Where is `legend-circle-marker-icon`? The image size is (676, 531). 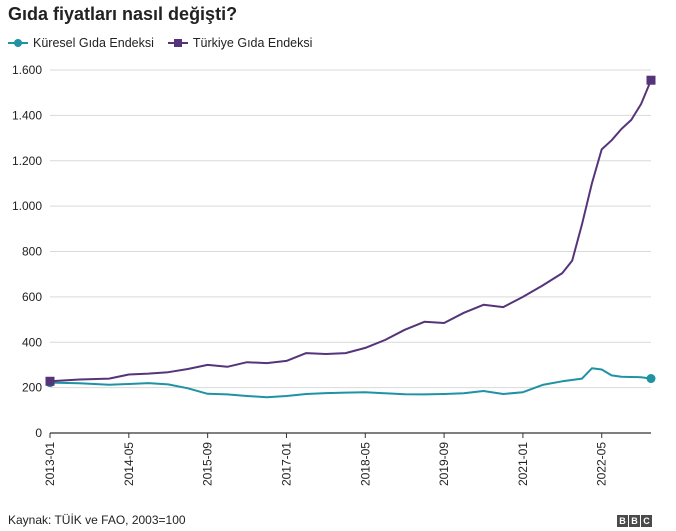
legend-circle-marker-icon is located at coordinates (18, 43).